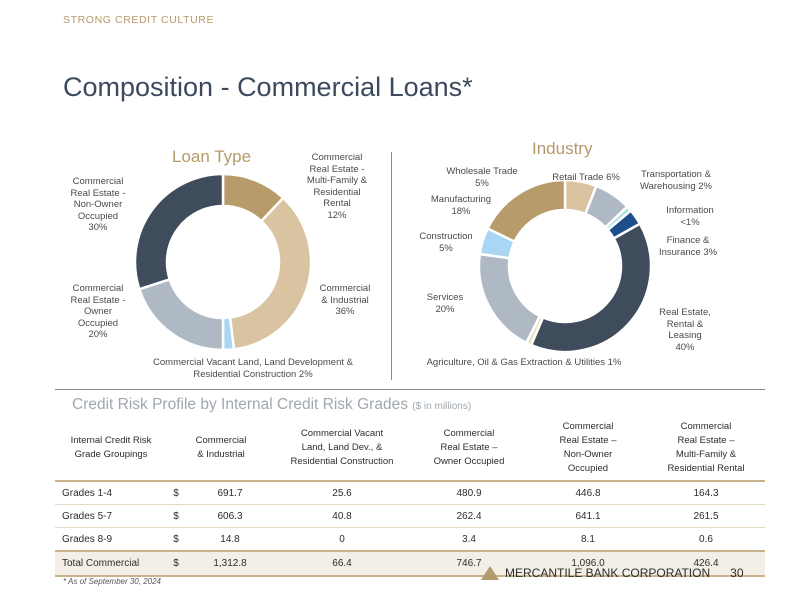  What do you see at coordinates (230, 539) in the screenshot?
I see `table-cell: 14.8` at bounding box center [230, 539].